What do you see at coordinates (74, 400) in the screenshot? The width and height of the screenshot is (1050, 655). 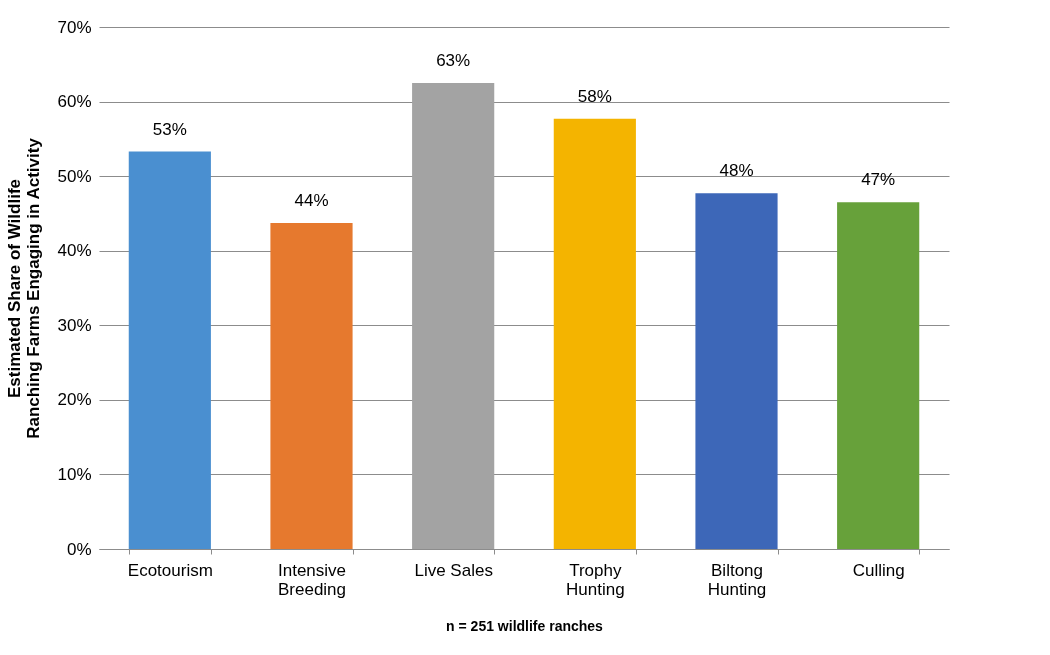 I see `y-tick-label: 20%` at bounding box center [74, 400].